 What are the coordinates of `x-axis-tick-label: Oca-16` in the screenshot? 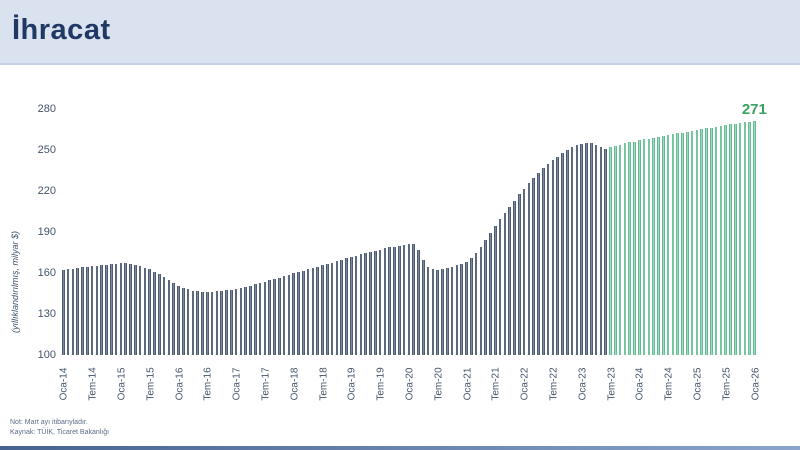 It's located at (180, 384).